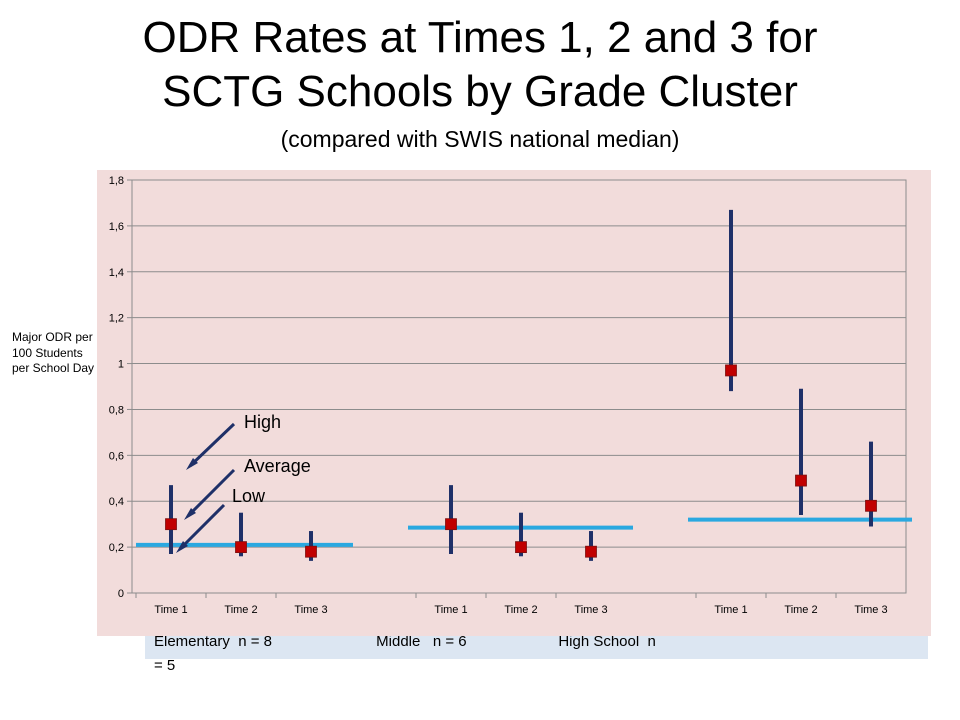  I want to click on arrow-low-head, so click(182, 547).